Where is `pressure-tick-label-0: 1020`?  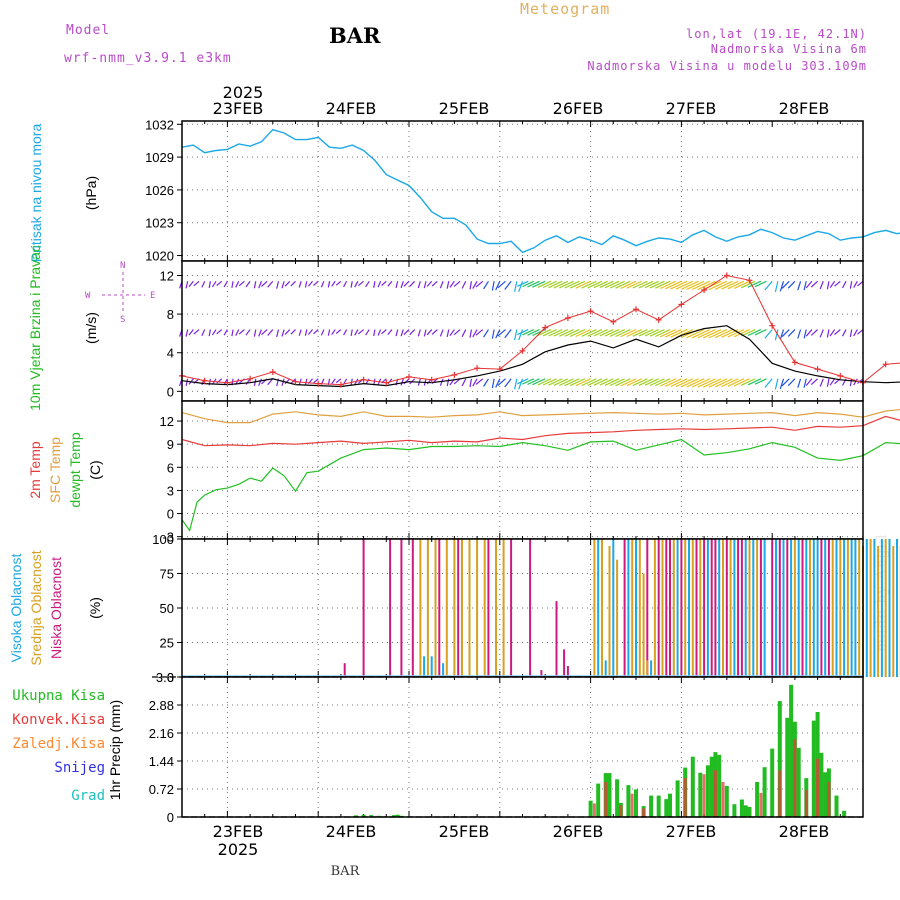
pressure-tick-label-0: 1020 is located at coordinates (159, 256).